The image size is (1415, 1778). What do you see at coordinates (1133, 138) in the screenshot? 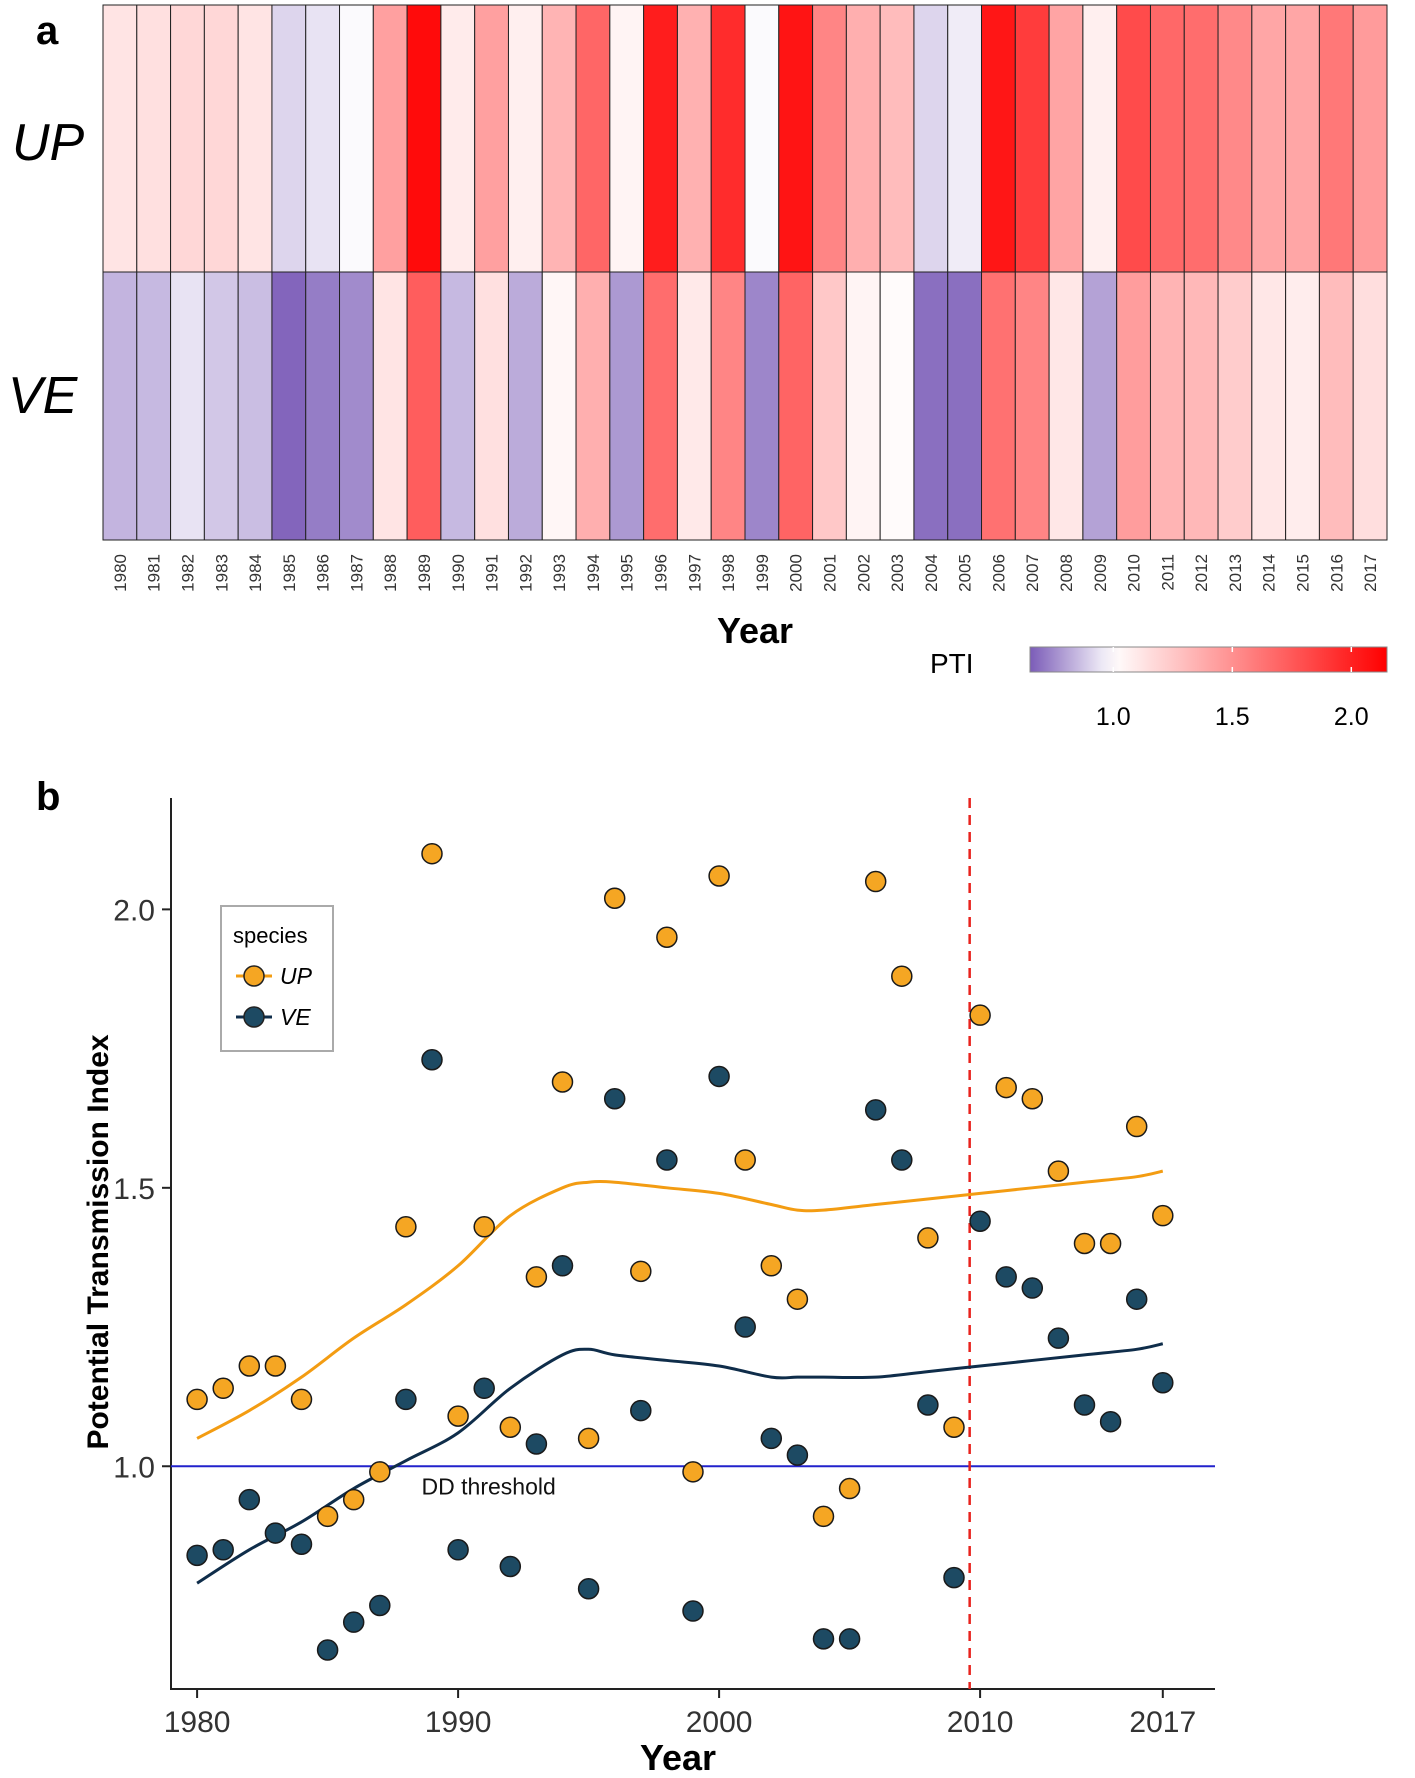
I see `heat-cell-up-2010` at bounding box center [1133, 138].